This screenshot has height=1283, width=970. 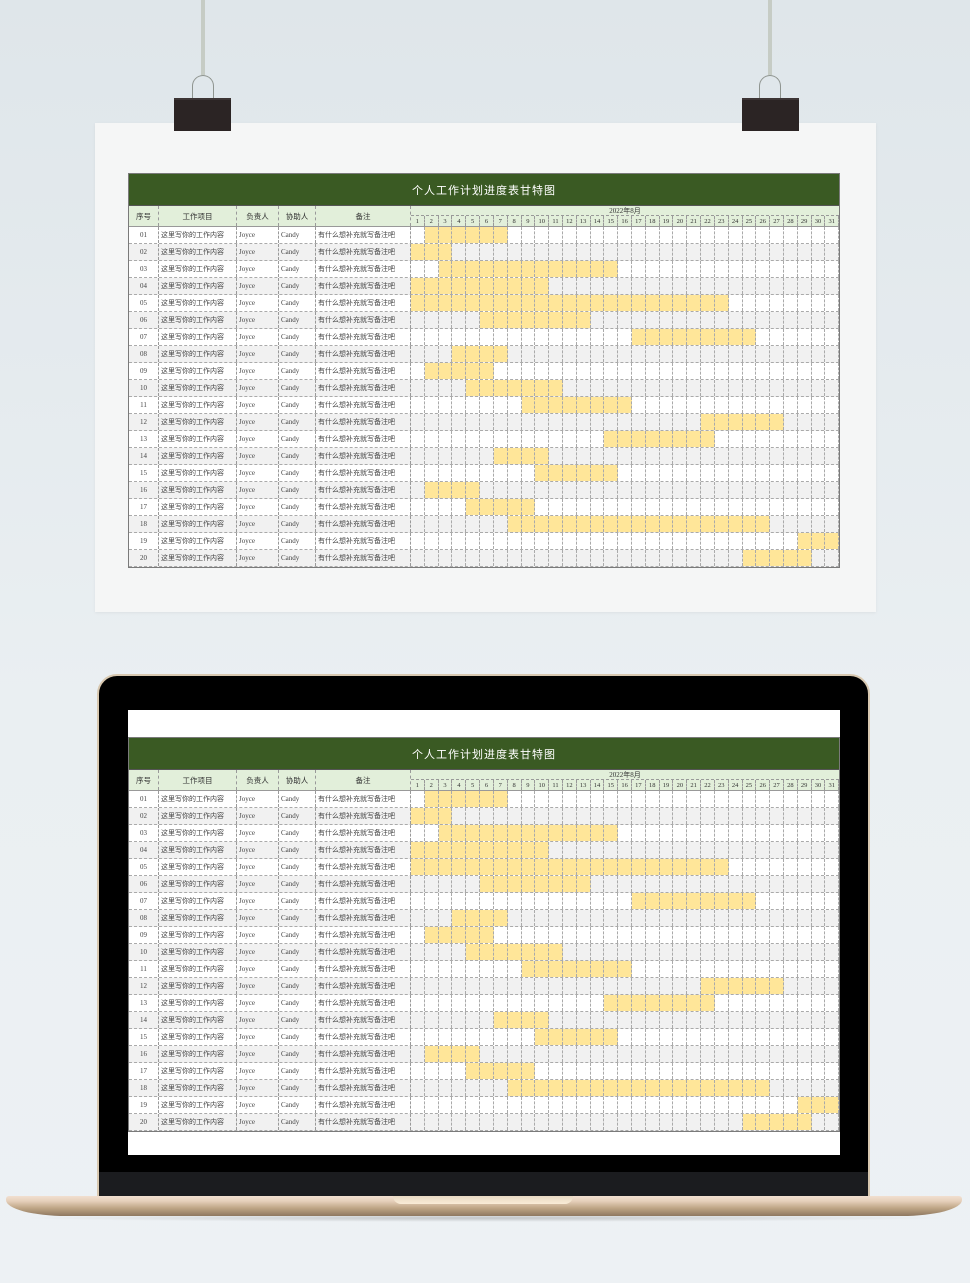 I want to click on table-row: 20 这里写你的工作内容 Joyce Candy 有什么想补充就写备注吧, so click(x=484, y=1122).